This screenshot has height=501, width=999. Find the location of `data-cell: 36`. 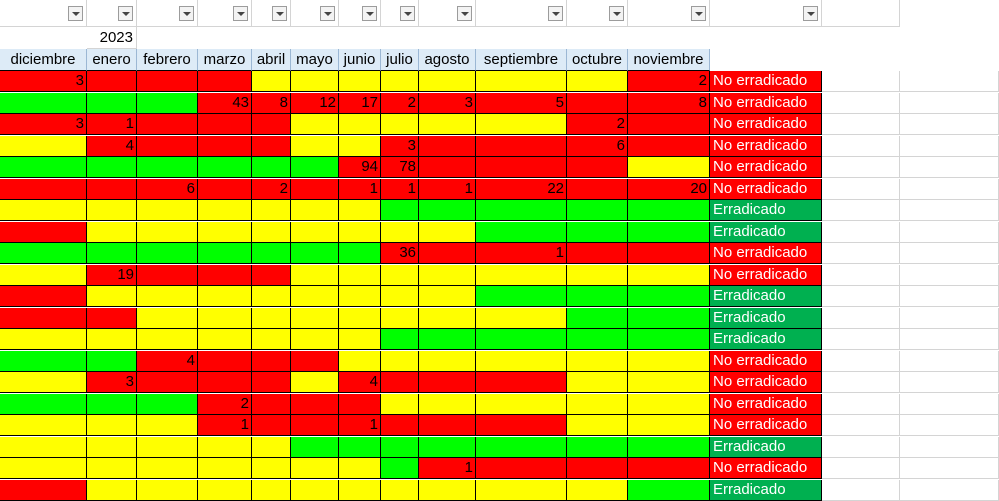

data-cell: 36 is located at coordinates (400, 253).